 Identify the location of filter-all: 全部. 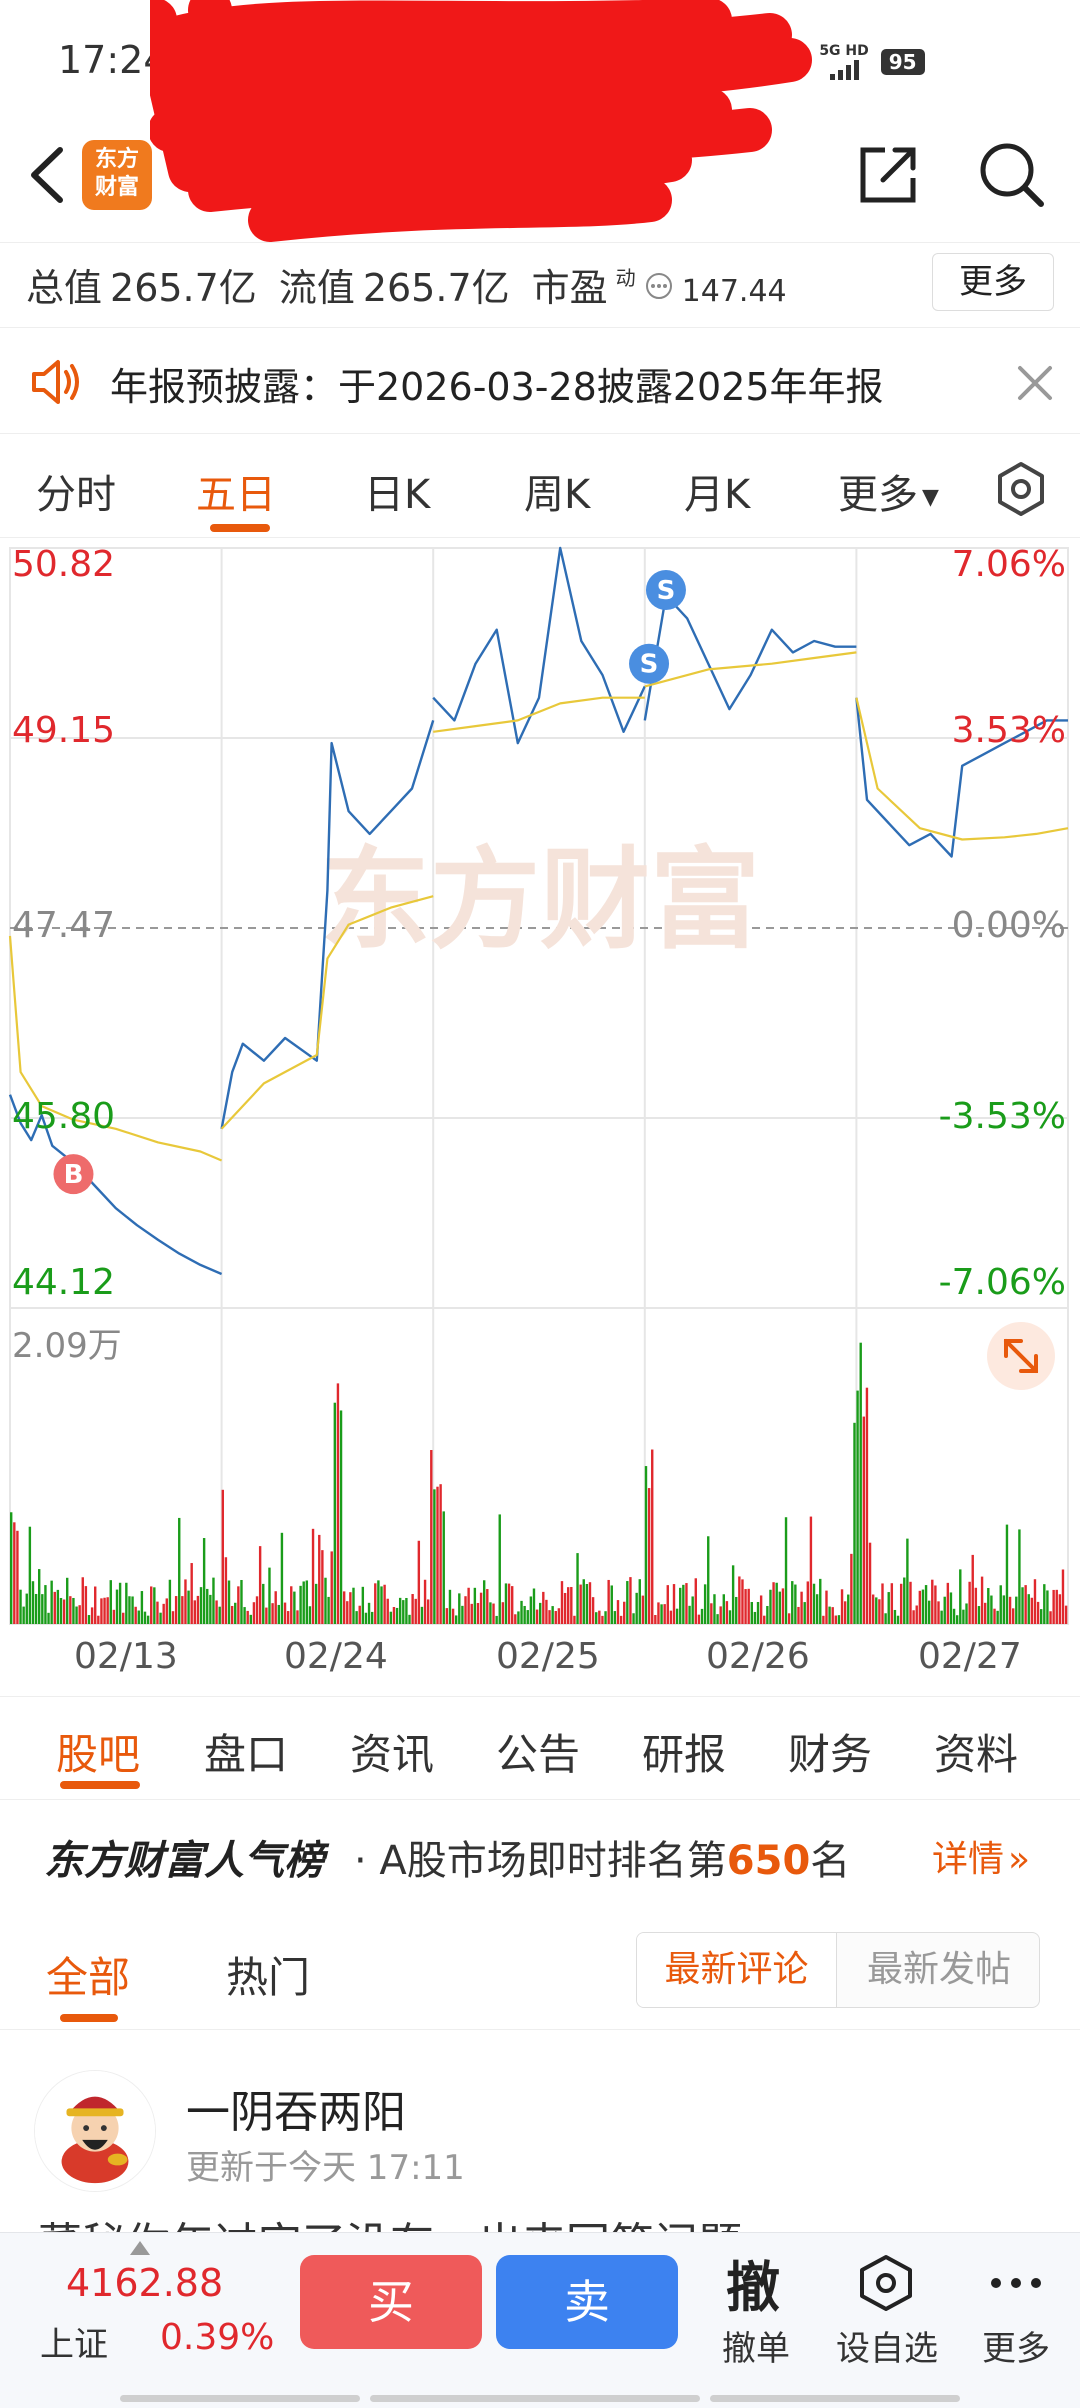
(88, 1977).